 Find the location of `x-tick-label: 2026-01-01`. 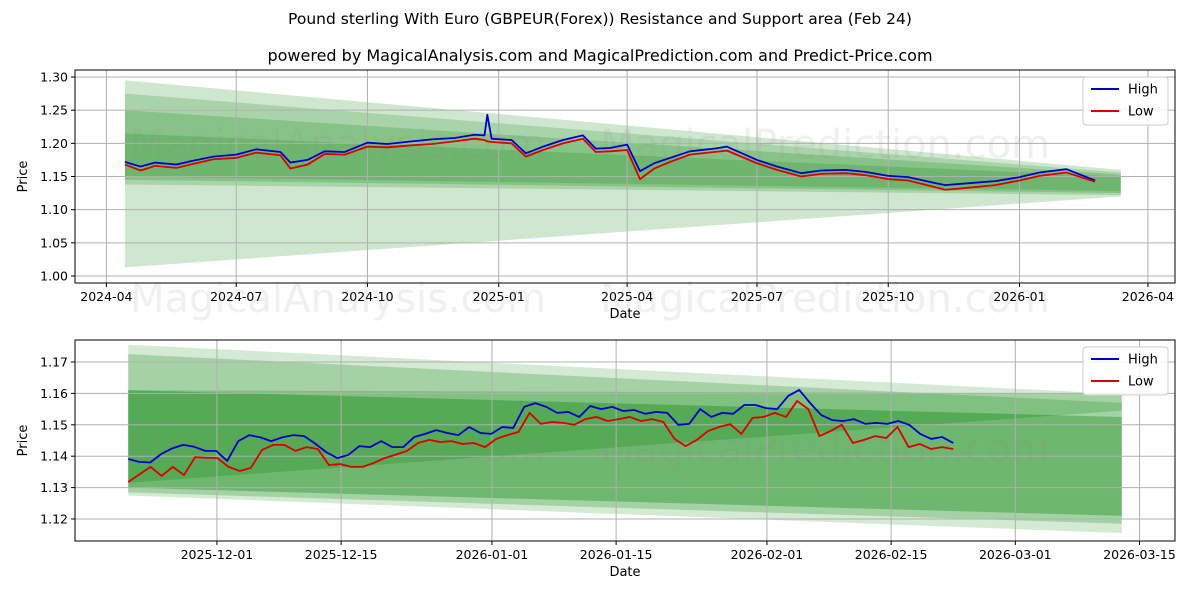

x-tick-label: 2026-01-01 is located at coordinates (492, 554).